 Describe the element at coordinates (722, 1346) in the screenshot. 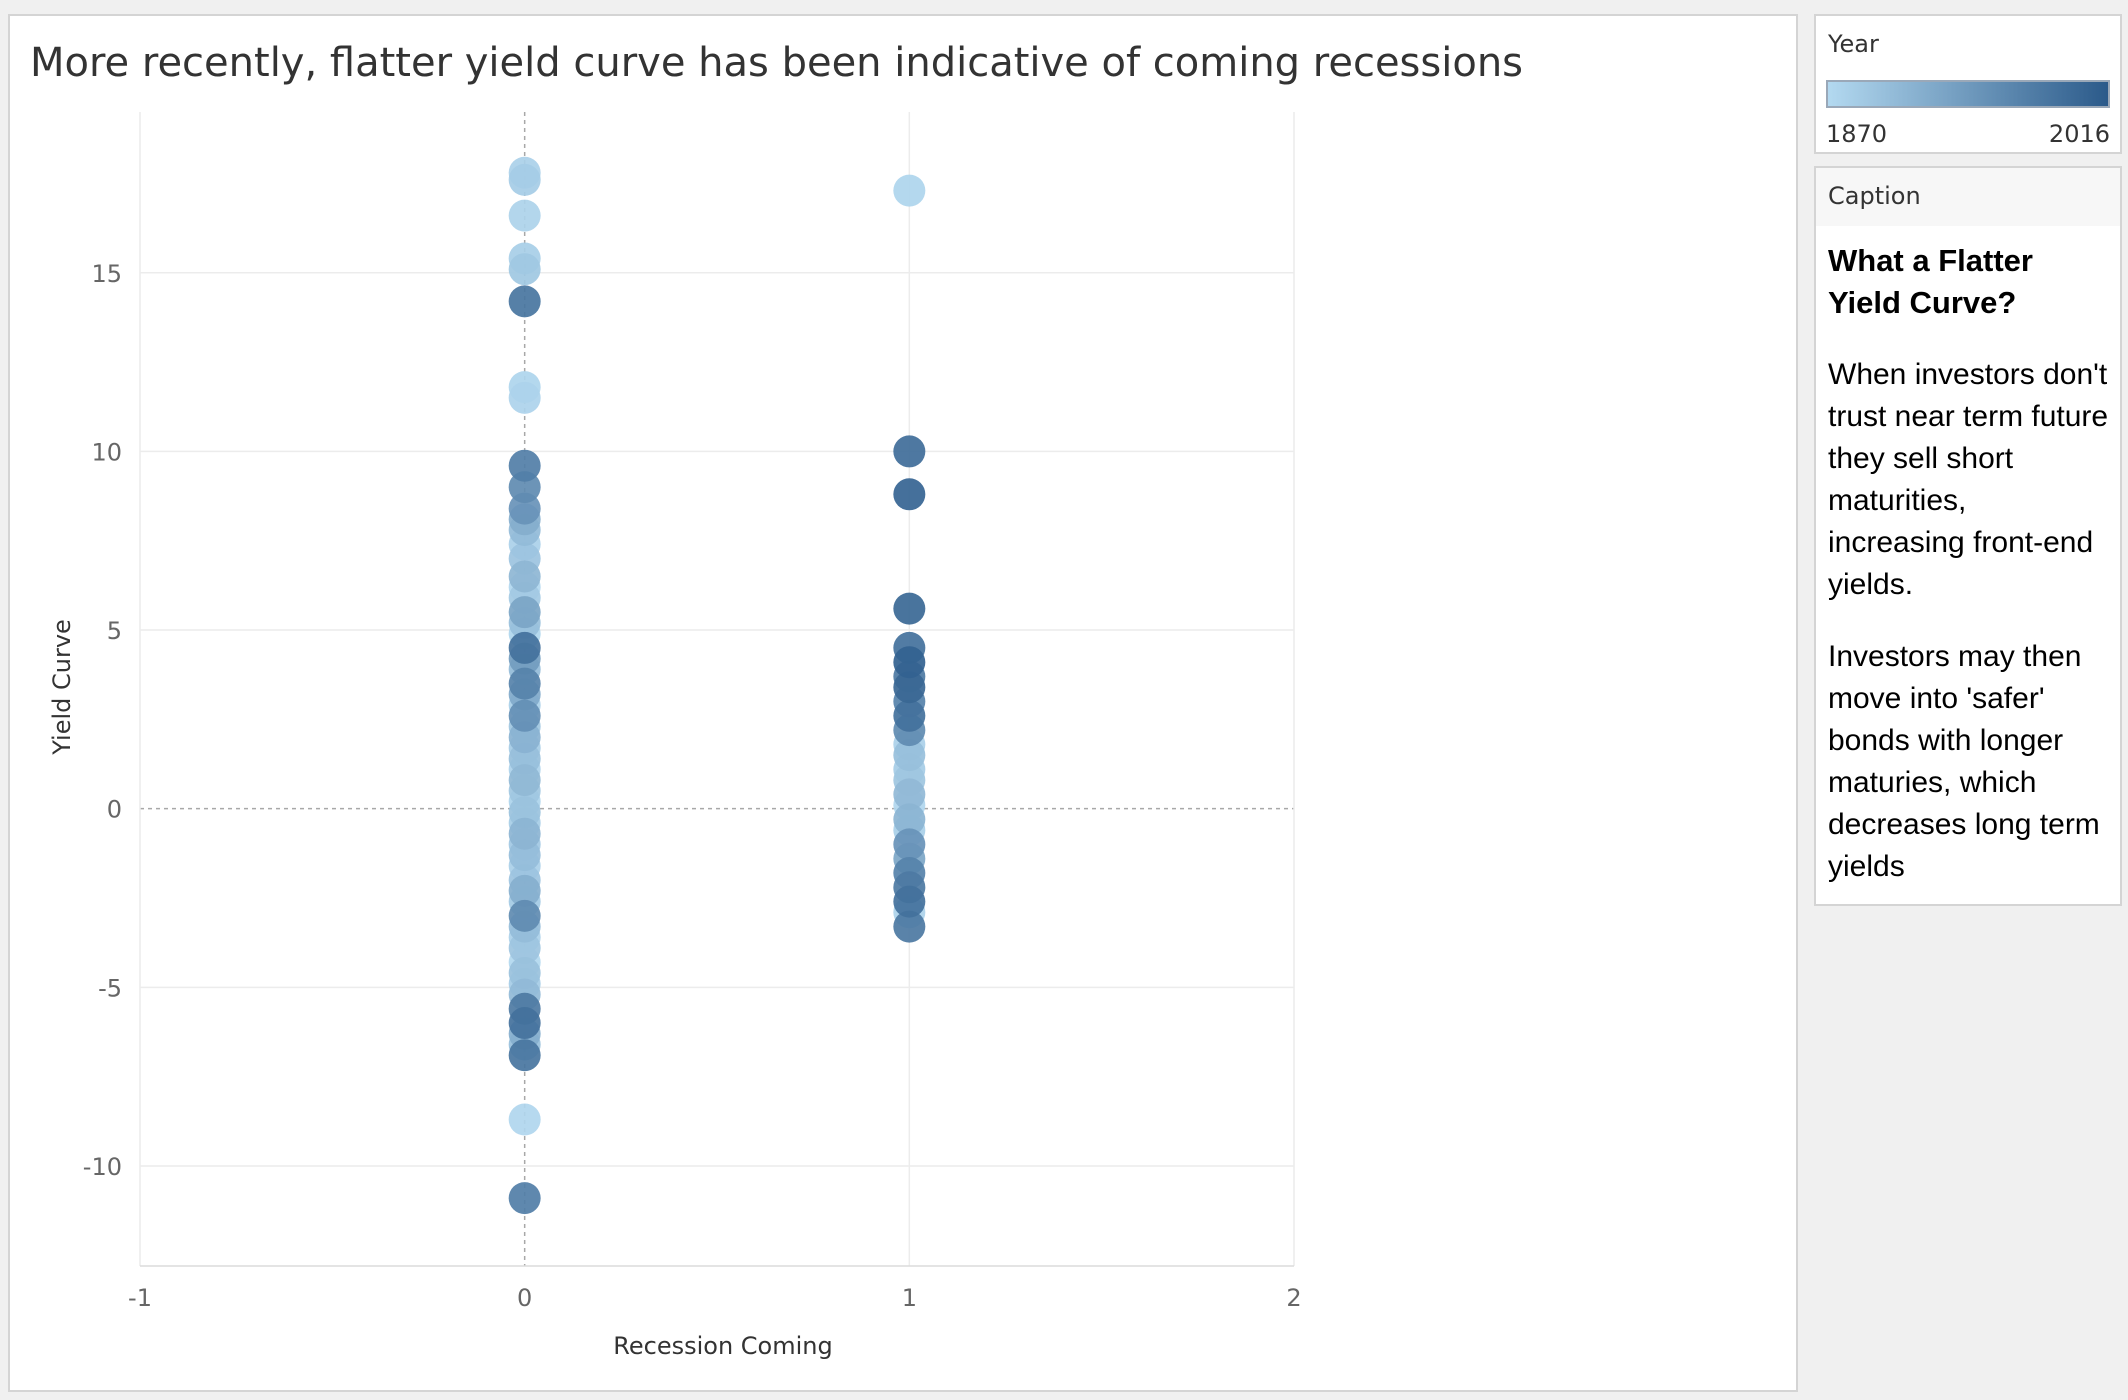

I see `x-axis-title: Recession Coming` at that location.